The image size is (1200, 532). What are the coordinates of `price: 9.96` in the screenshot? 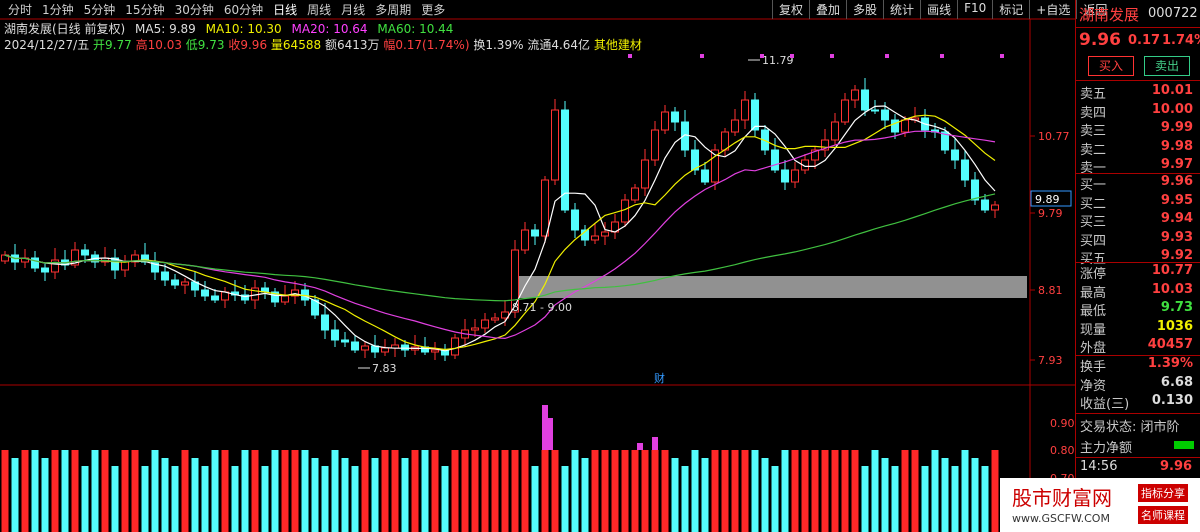 It's located at (1100, 40).